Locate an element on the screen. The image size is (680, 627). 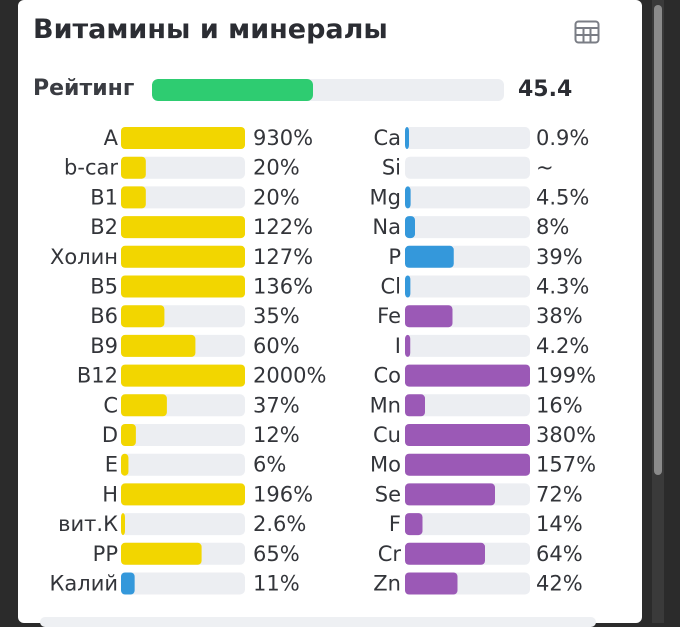
bar-value-vitamins-6: 35% is located at coordinates (276, 316).